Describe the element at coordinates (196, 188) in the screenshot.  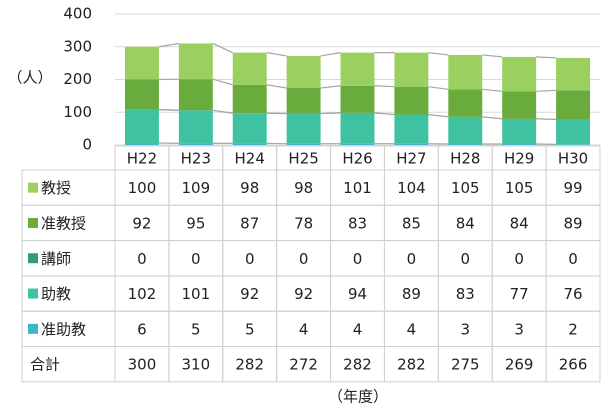
I see `table-value: 109` at that location.